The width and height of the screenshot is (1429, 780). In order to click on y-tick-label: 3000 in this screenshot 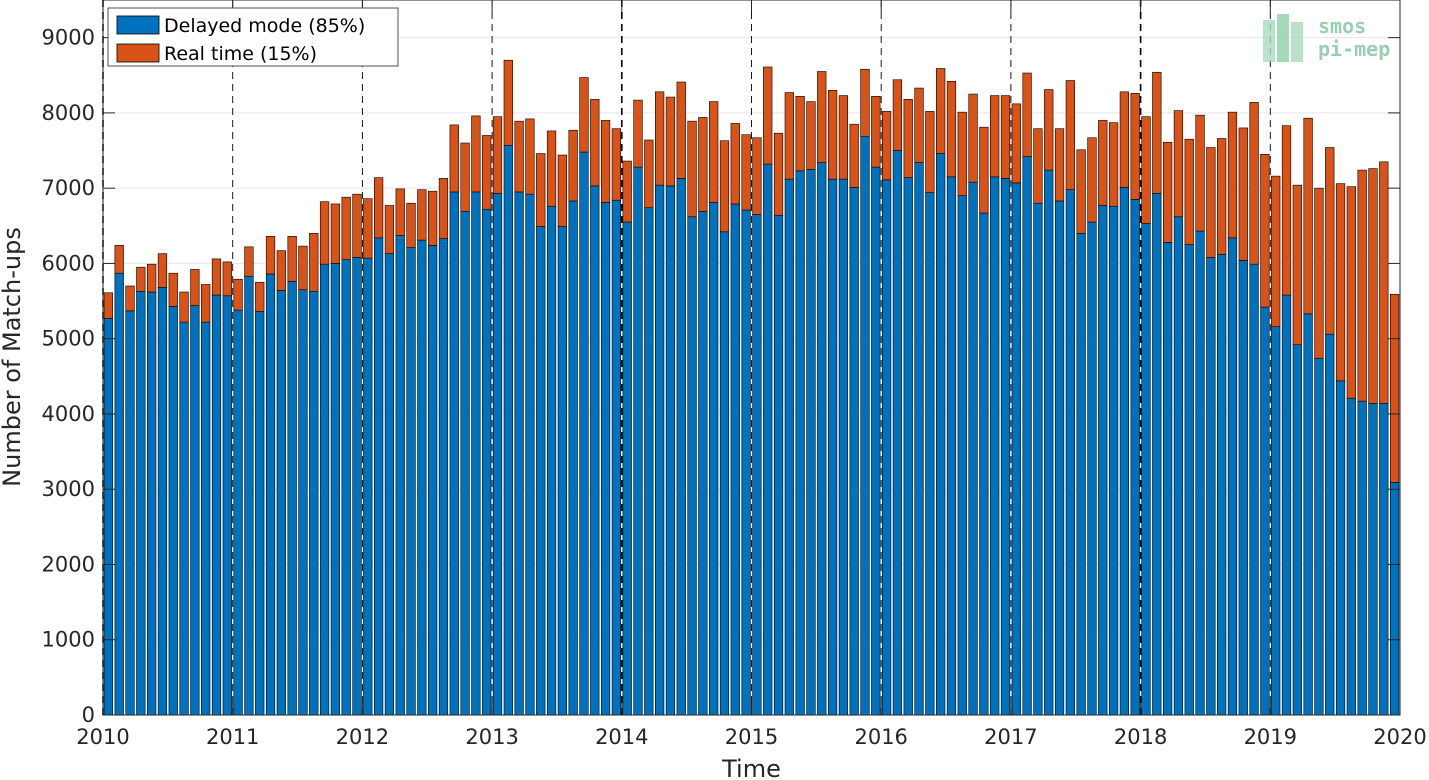, I will do `click(68, 489)`.